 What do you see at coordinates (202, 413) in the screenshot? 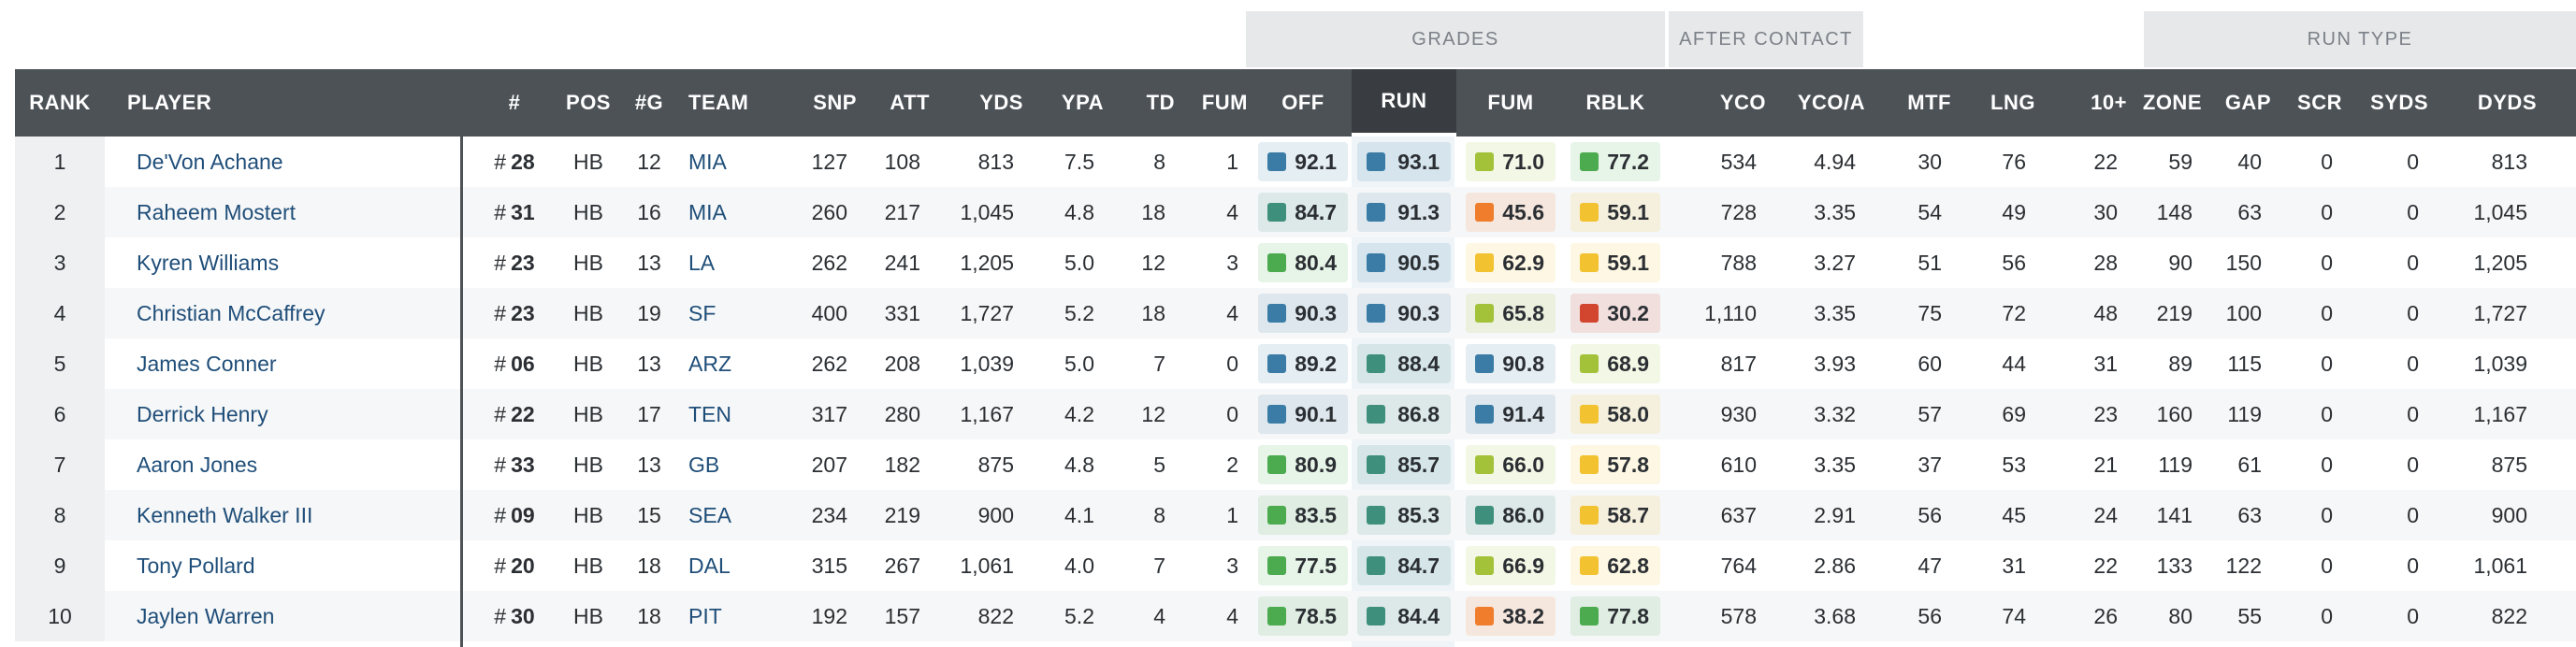
I see `player-name-link: Derrick Henry` at bounding box center [202, 413].